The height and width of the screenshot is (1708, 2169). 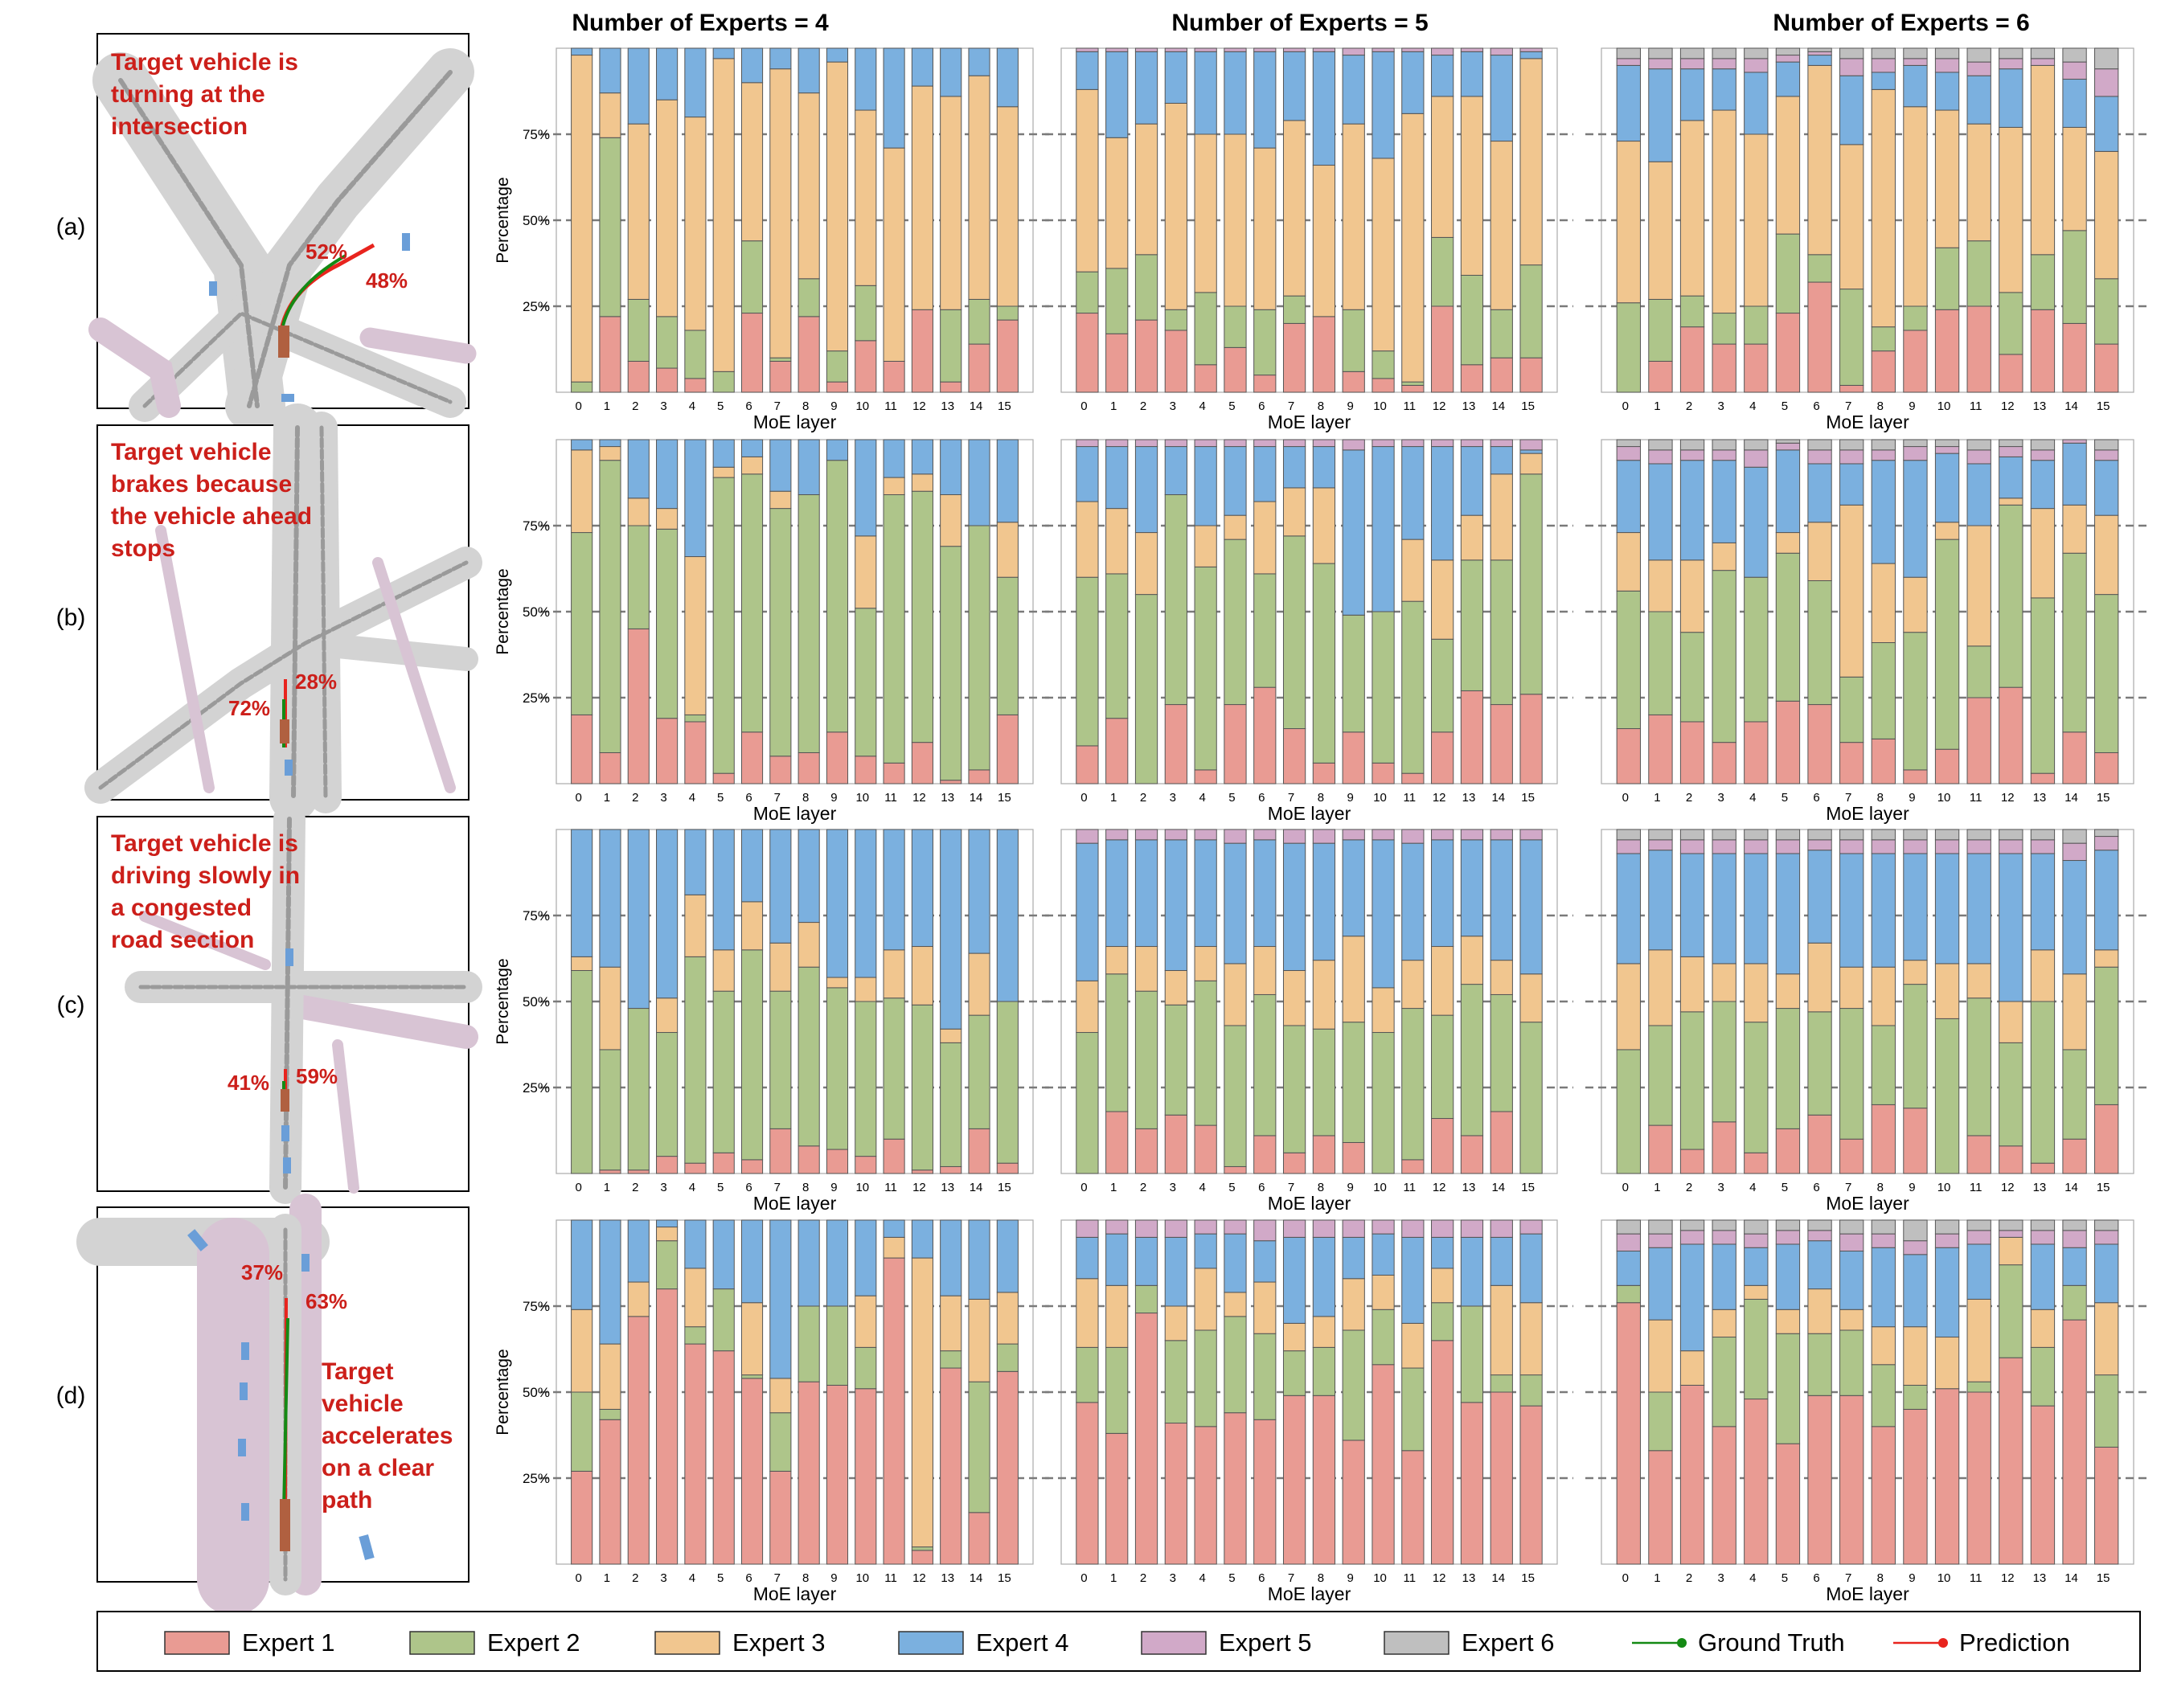 What do you see at coordinates (1235, 744) in the screenshot?
I see `bar-segment-layer5-expert1` at bounding box center [1235, 744].